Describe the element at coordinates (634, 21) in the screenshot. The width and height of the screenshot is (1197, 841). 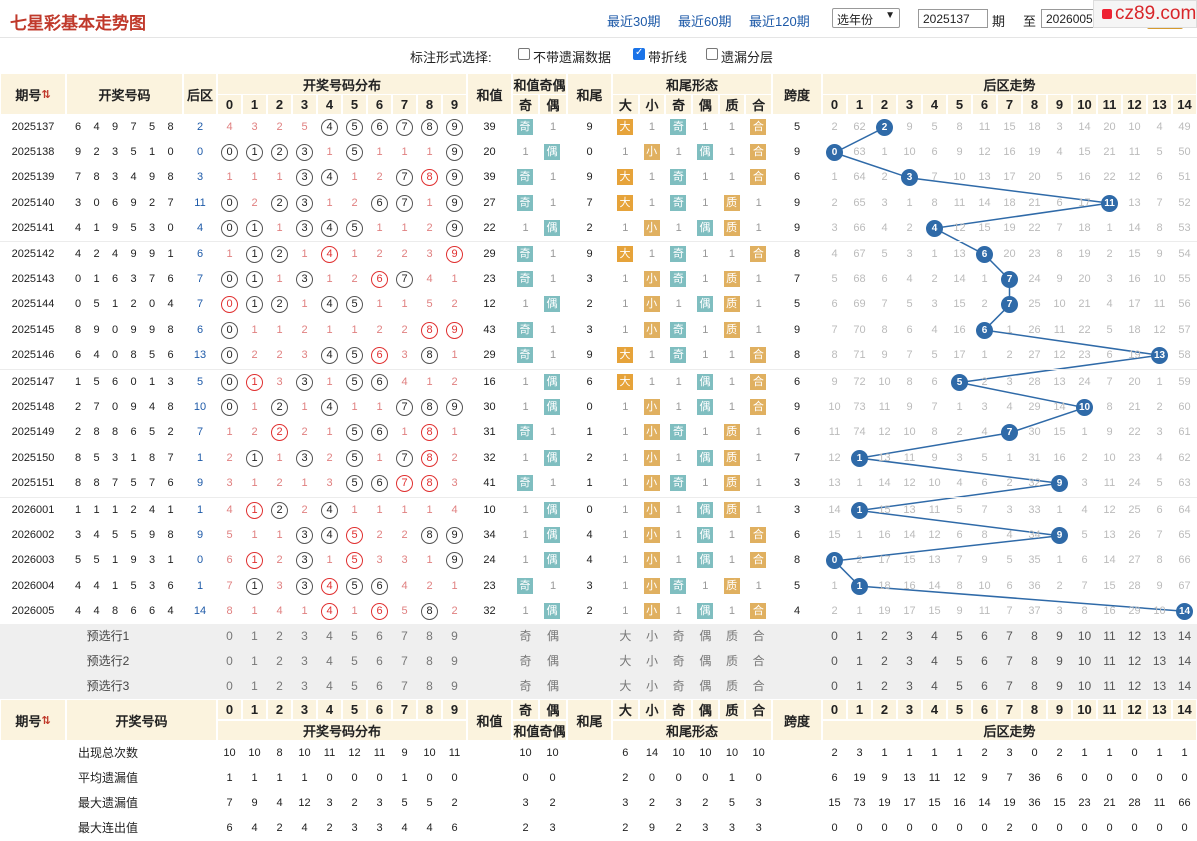
I see `link-recent-30: 最近30期` at that location.